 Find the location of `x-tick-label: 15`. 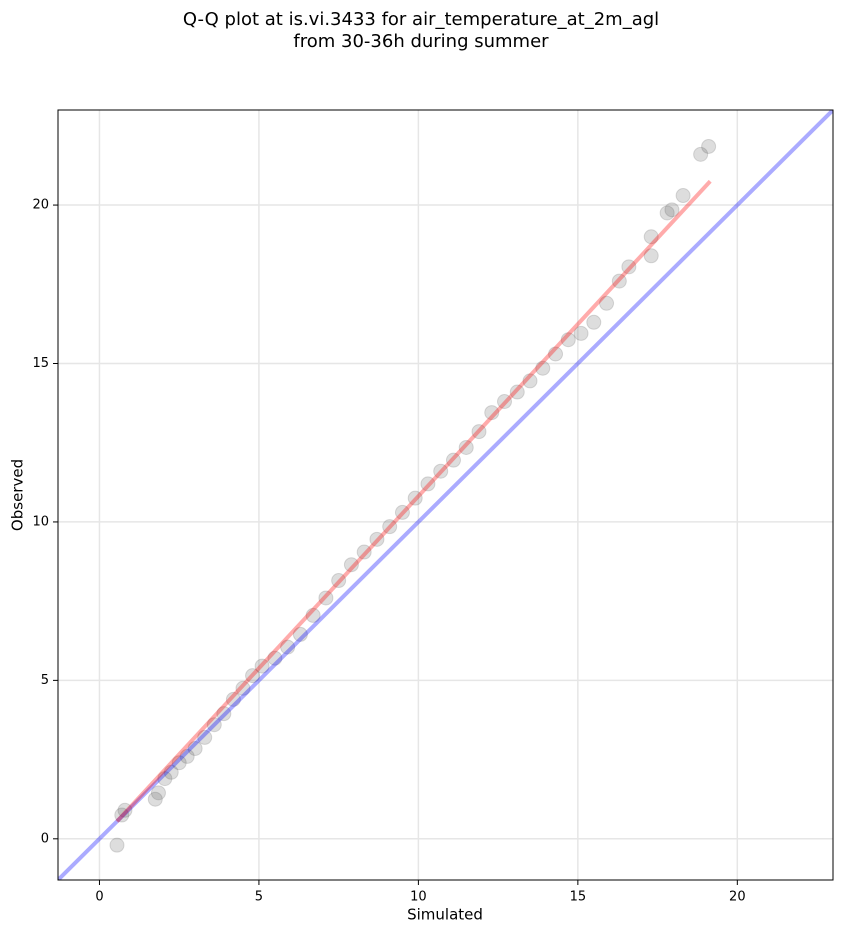

x-tick-label: 15 is located at coordinates (578, 897).